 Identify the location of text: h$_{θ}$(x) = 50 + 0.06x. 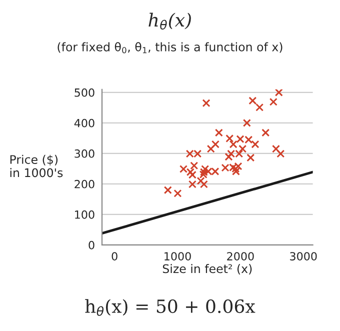
(170, 307).